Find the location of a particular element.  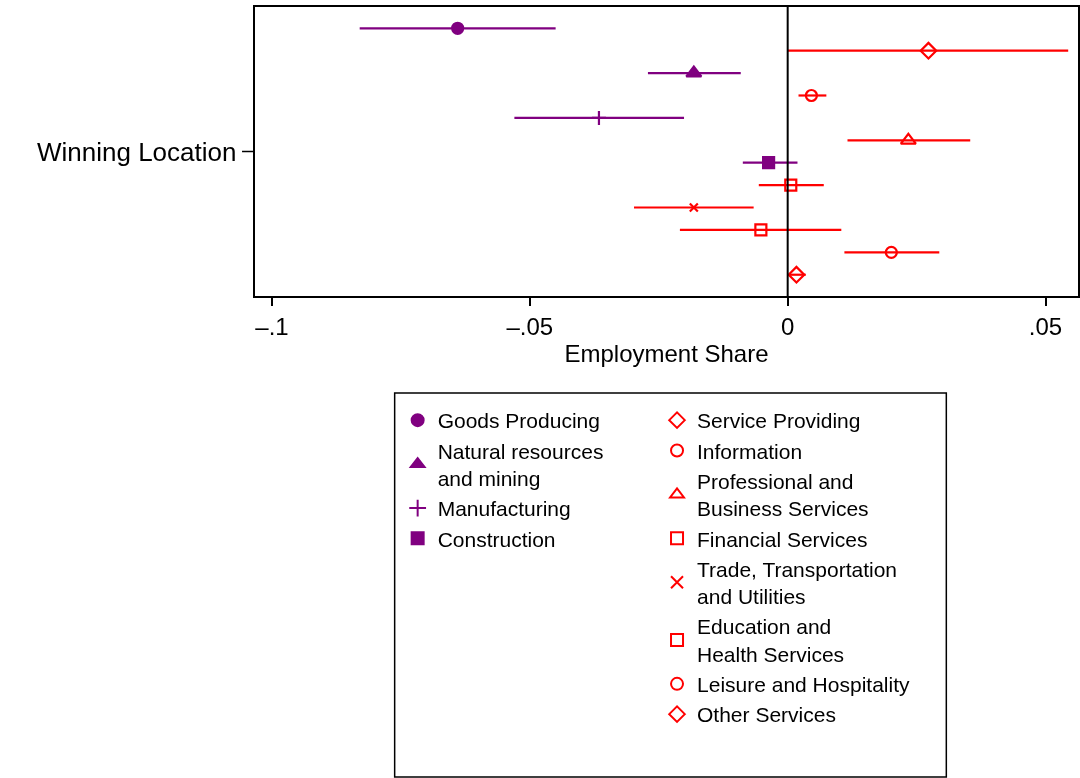

x-tick-label: 0 is located at coordinates (788, 326).